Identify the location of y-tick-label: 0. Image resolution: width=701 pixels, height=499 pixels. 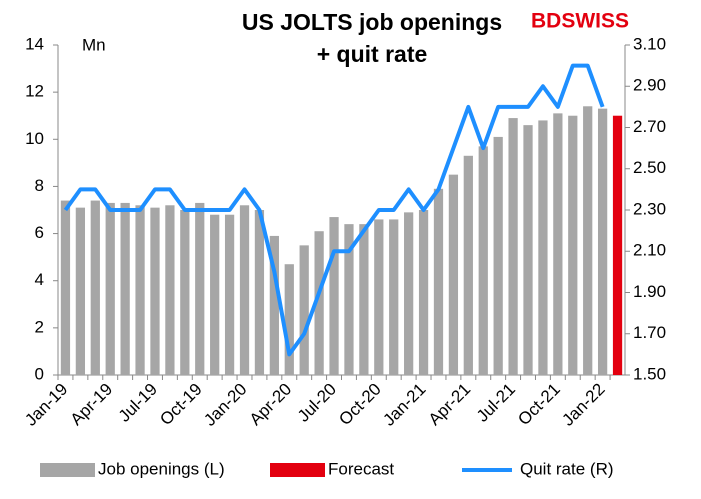
(39, 373).